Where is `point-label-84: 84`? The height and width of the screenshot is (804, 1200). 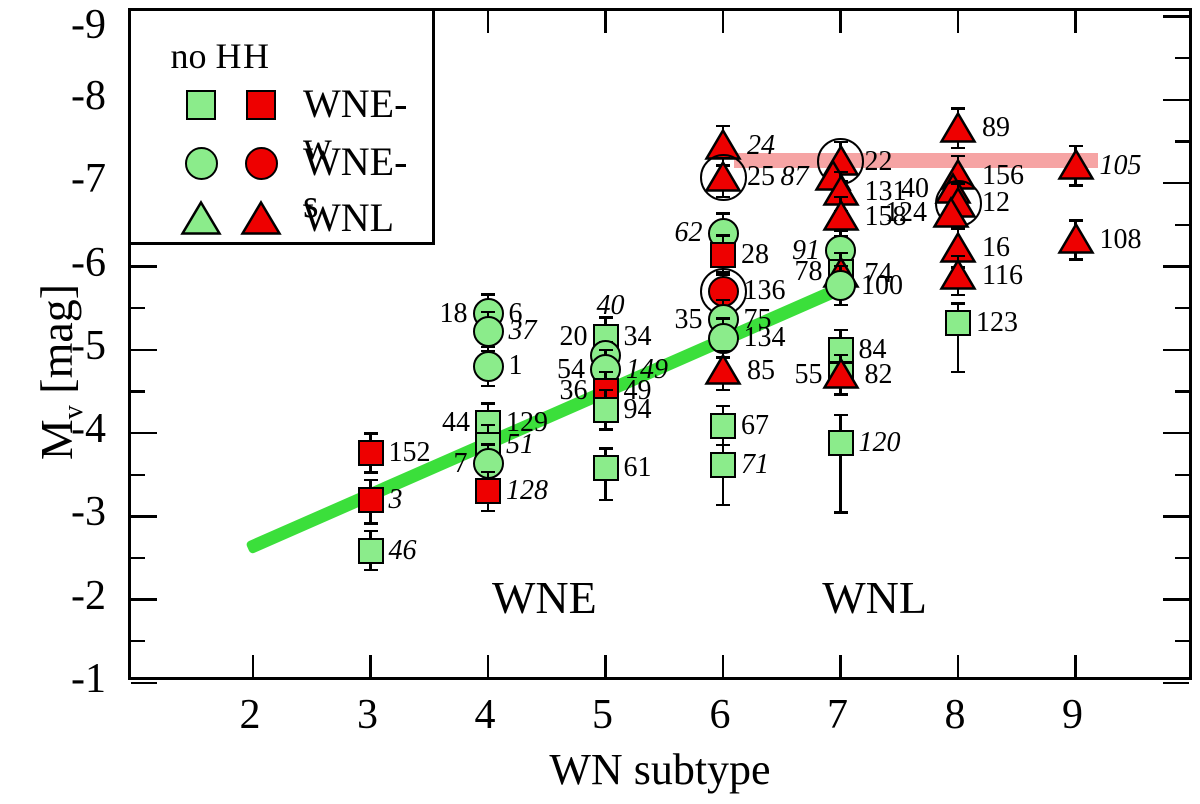
point-label-84: 84 is located at coordinates (872, 349).